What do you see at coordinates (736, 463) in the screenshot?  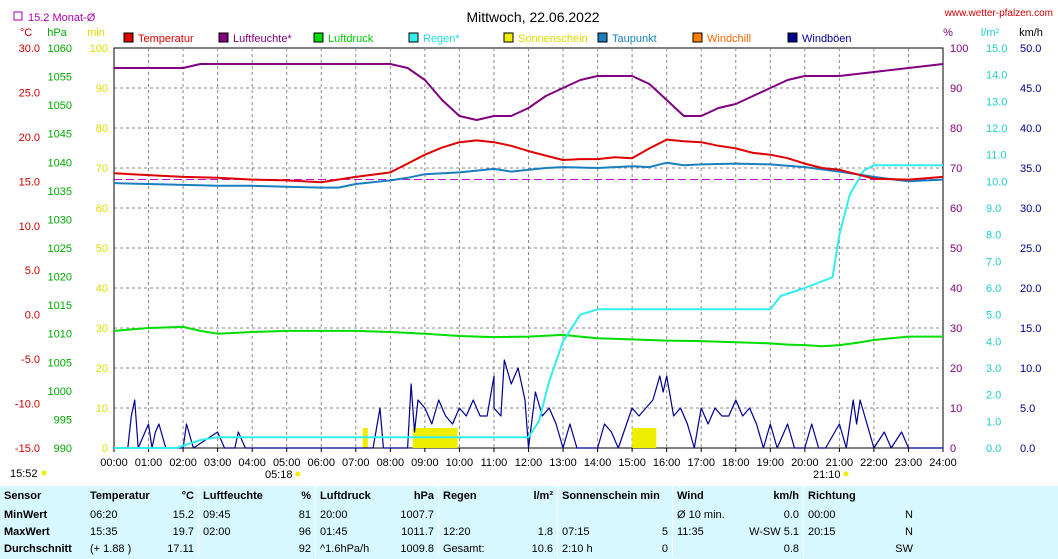 I see `x-tick-label: 18:00` at bounding box center [736, 463].